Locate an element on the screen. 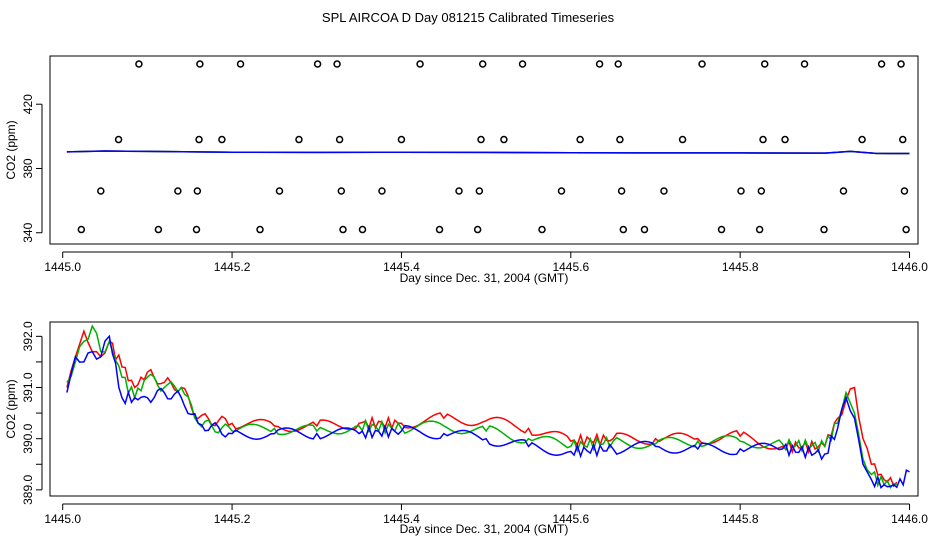 Image resolution: width=936 pixels, height=540 pixels. bottom-y-axis: 389.0 390.0 391.0 392.0 is located at coordinates (32, 413).